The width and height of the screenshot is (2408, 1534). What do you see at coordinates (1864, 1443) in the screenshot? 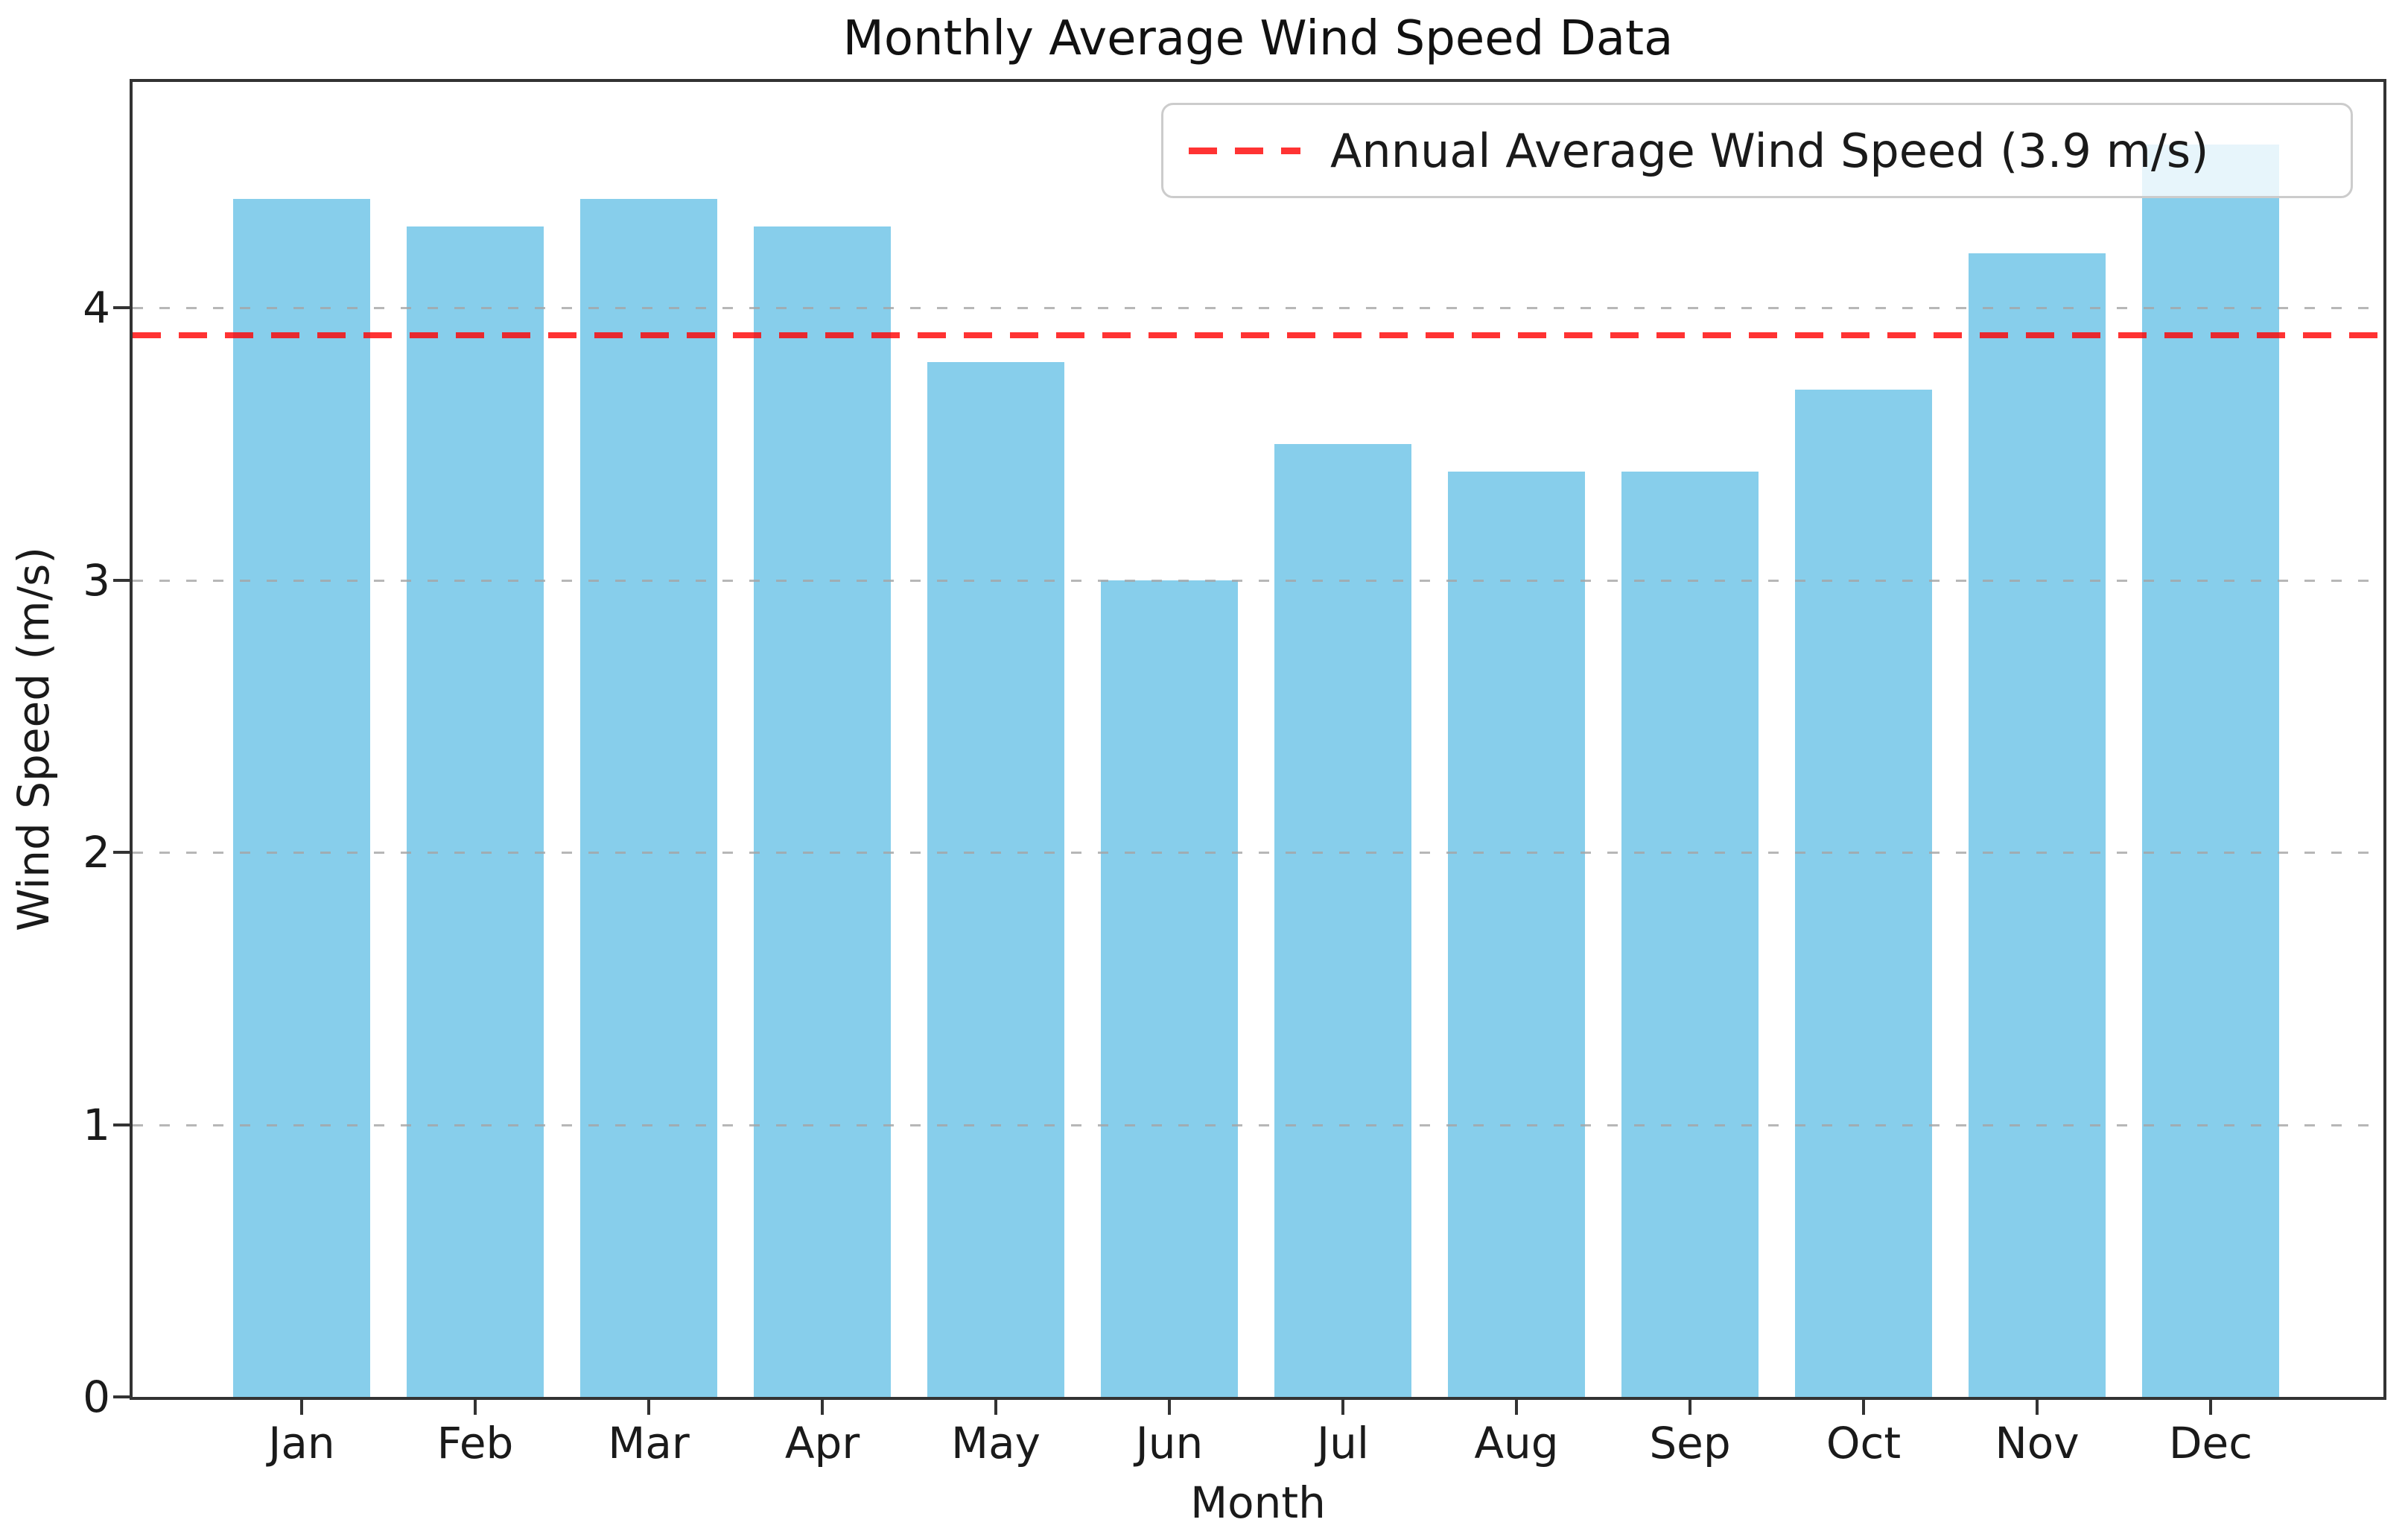
I see `x-tick-label-oct: Oct` at bounding box center [1864, 1443].